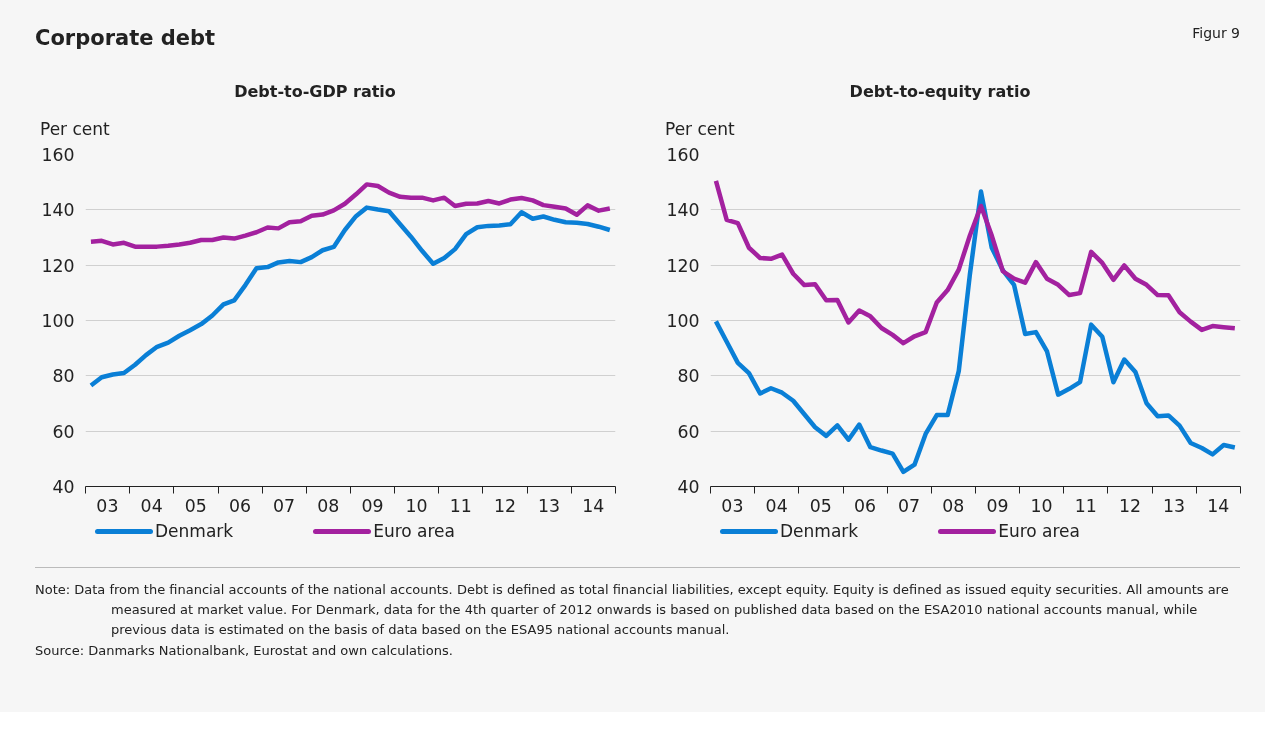 Image resolution: width=1269 pixels, height=742 pixels. What do you see at coordinates (315, 92) in the screenshot?
I see `chart-title: Debt-to-GDP ratio` at bounding box center [315, 92].